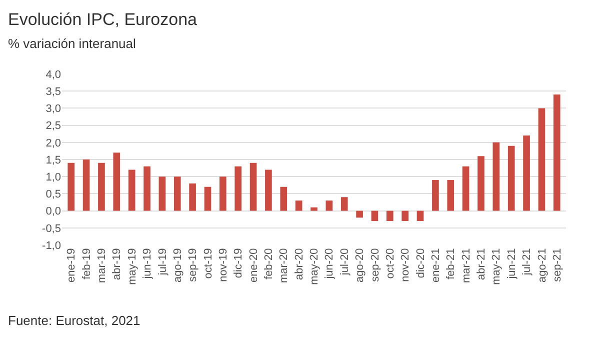 The width and height of the screenshot is (600, 339). I want to click on y-tick-label: 2,0, so click(53, 143).